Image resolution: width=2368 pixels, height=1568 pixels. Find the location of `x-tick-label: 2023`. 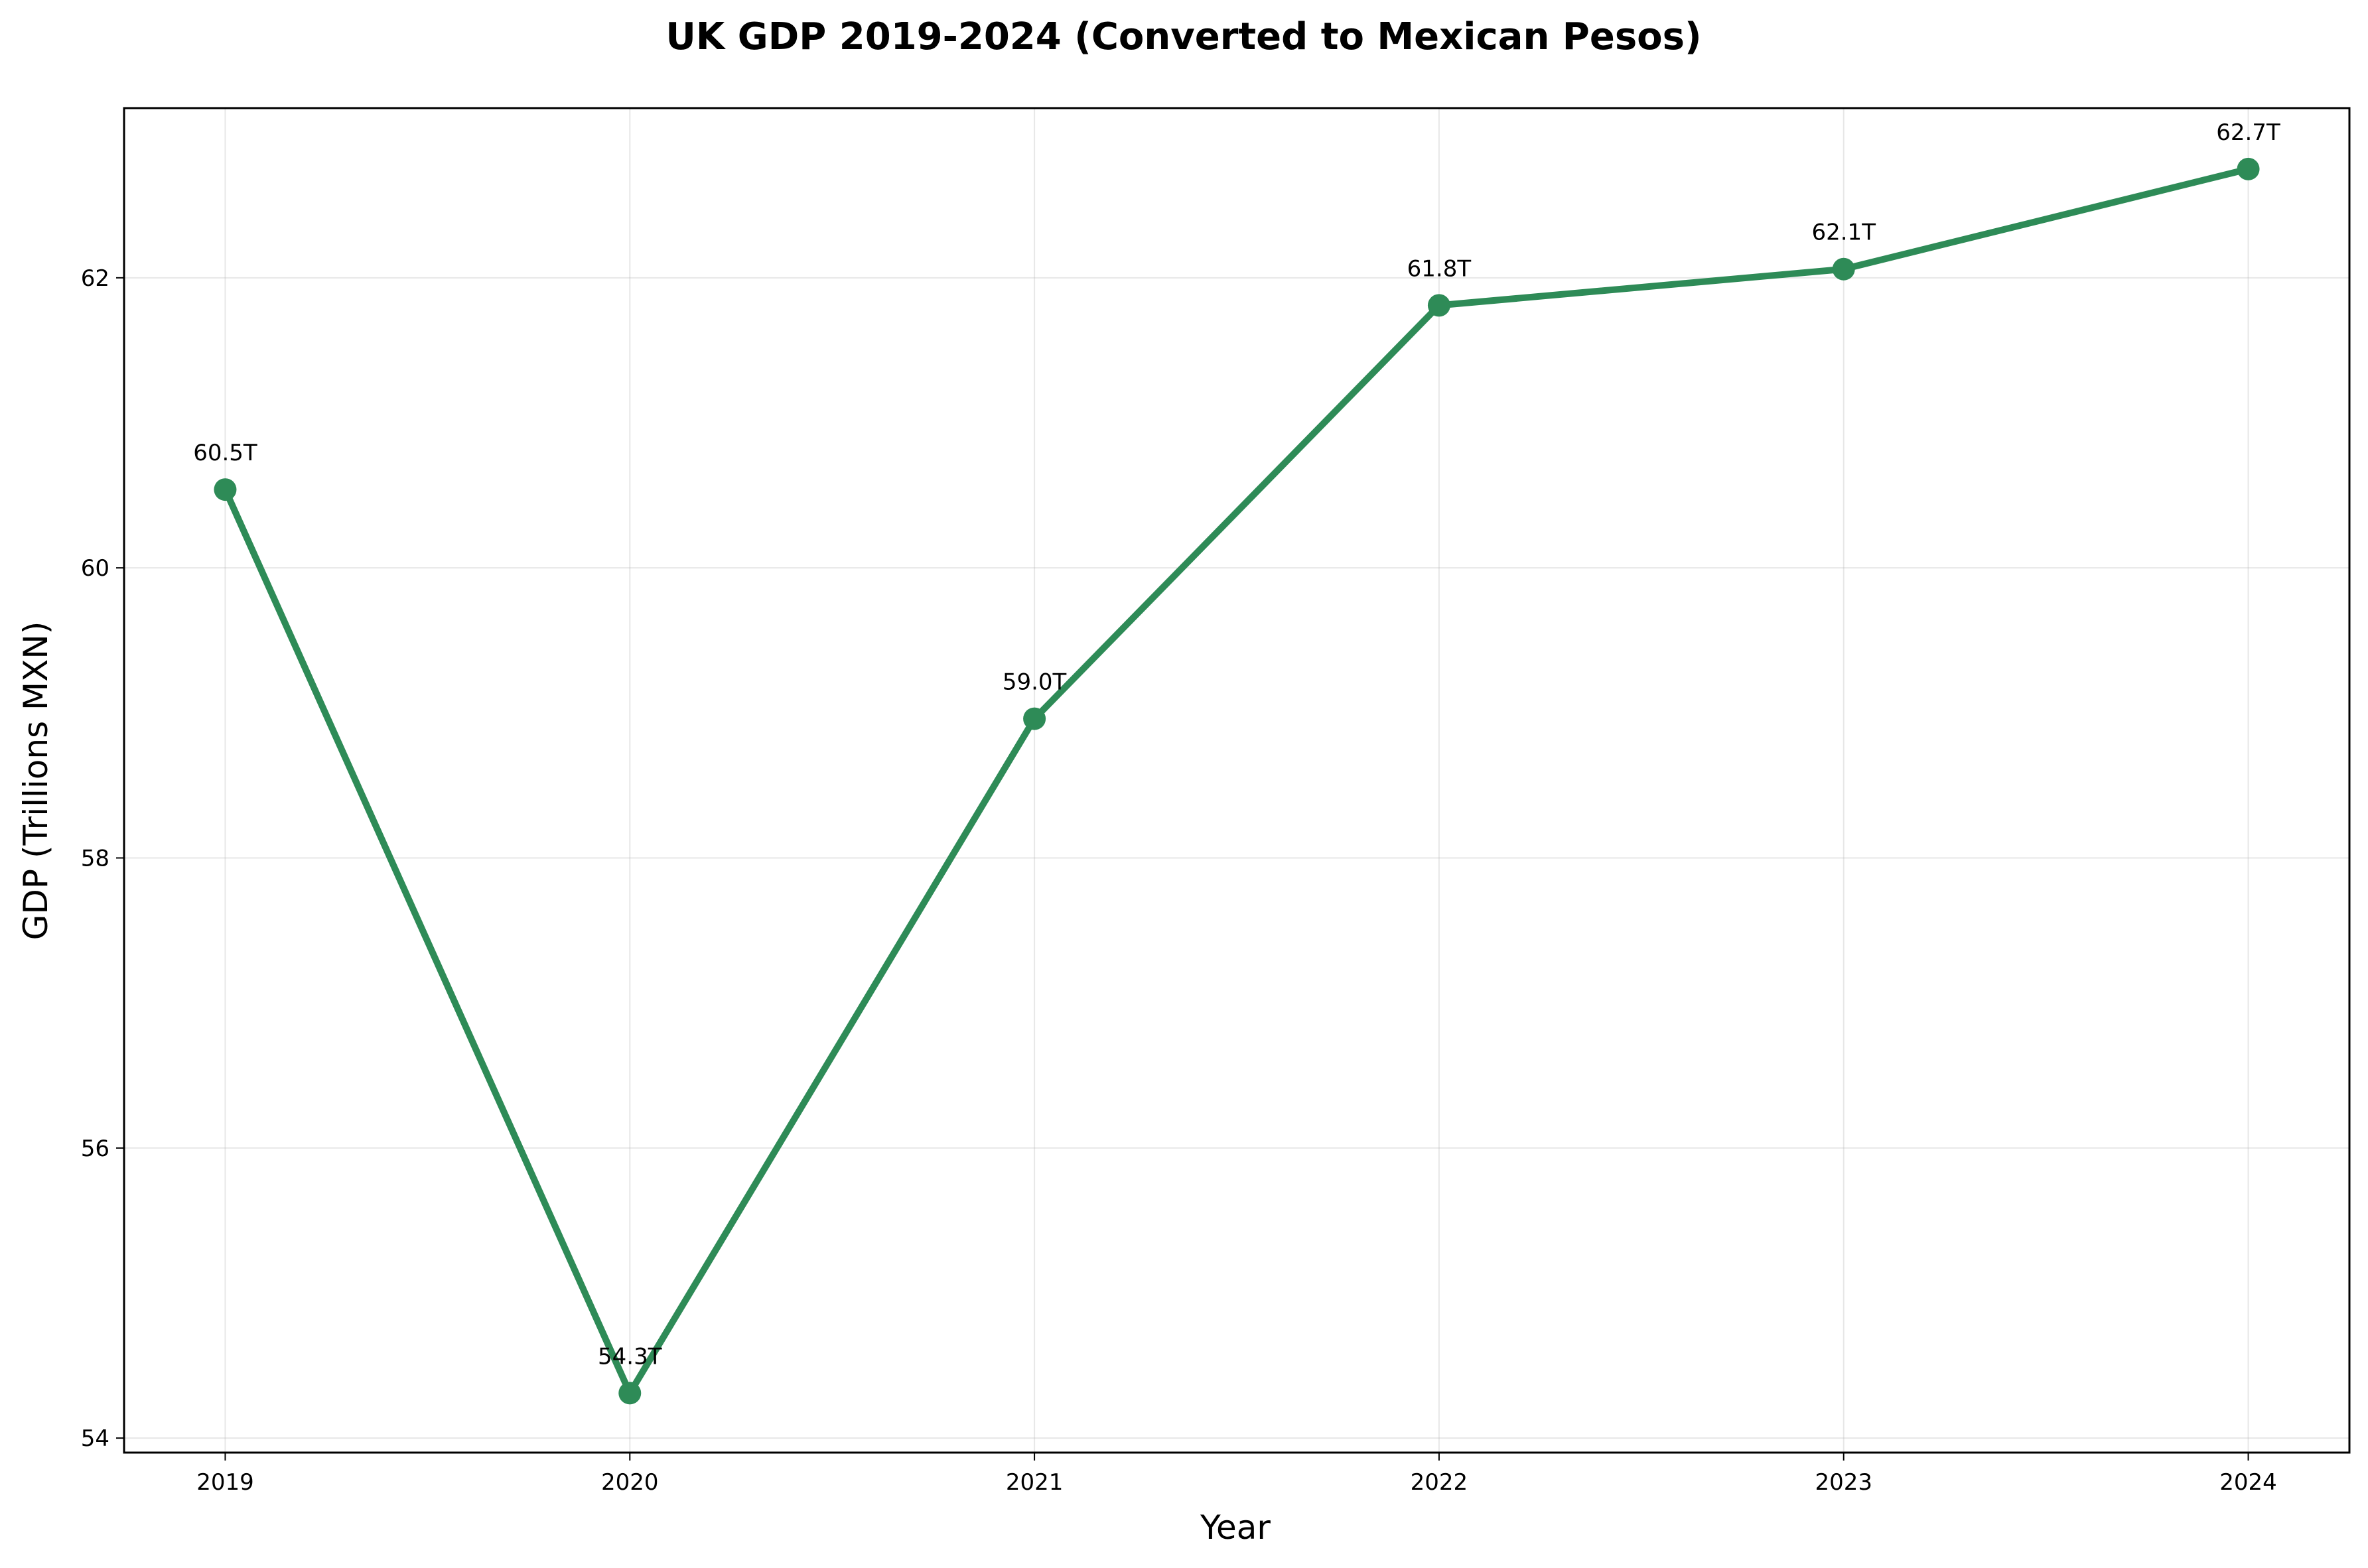

x-tick-label: 2023 is located at coordinates (1843, 1482).